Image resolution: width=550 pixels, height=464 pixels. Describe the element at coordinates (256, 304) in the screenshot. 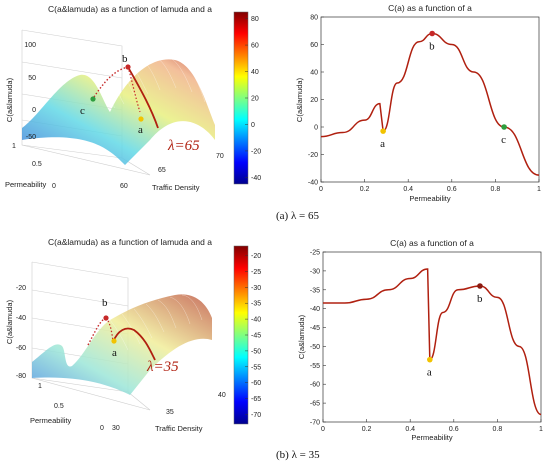

I see `colorbar-tick-label: -35` at that location.